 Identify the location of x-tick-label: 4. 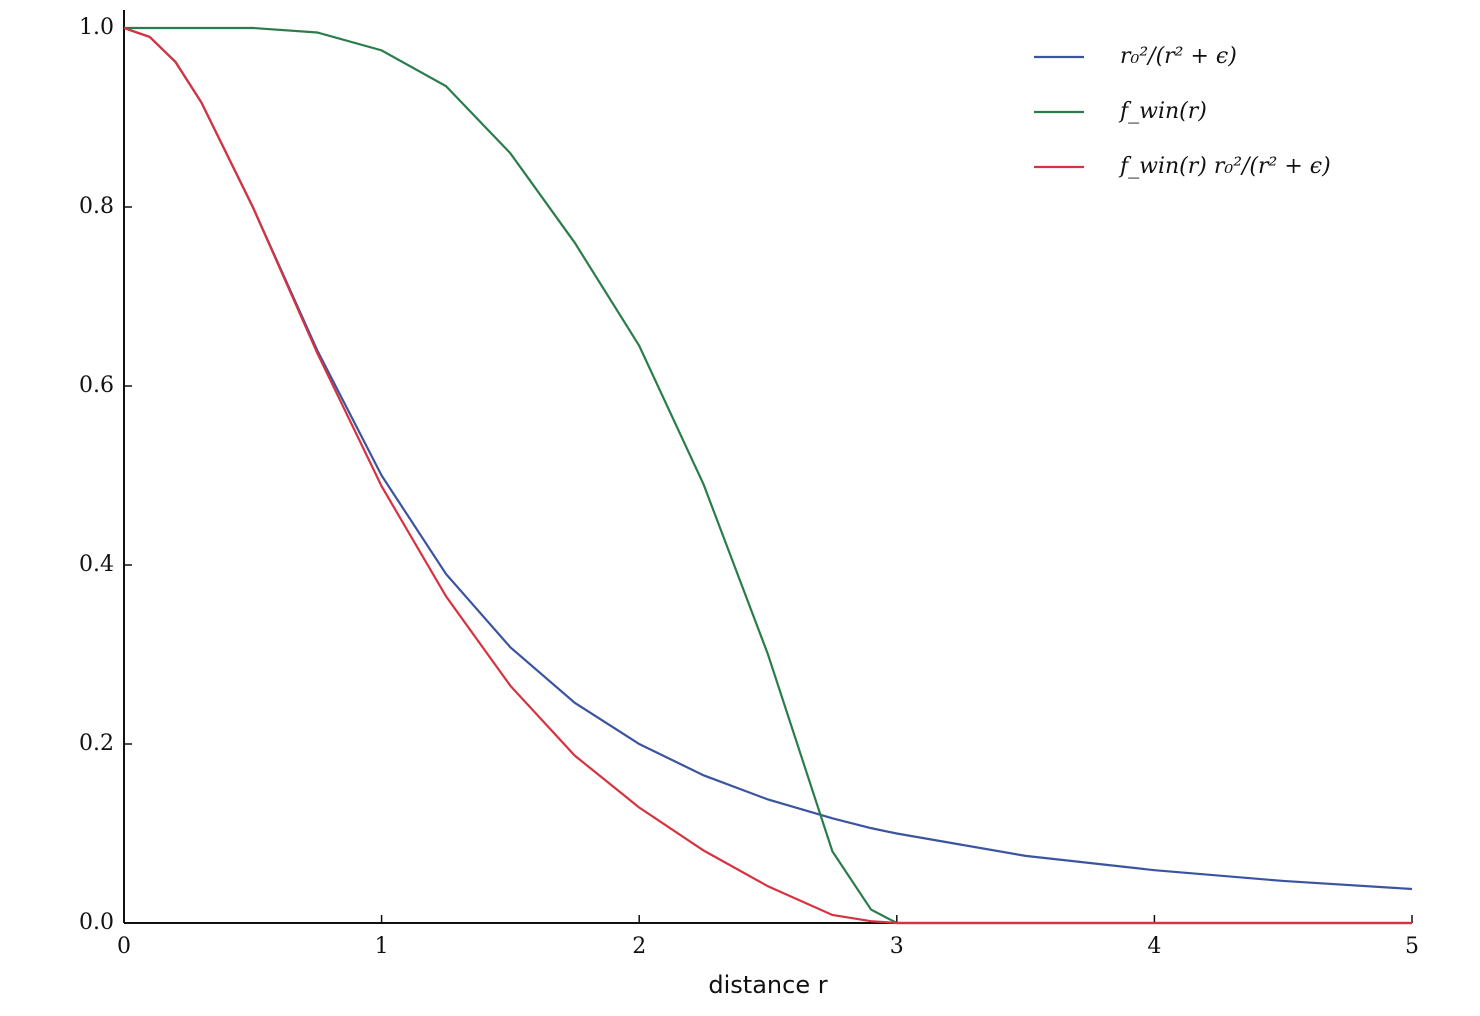
(1154, 946).